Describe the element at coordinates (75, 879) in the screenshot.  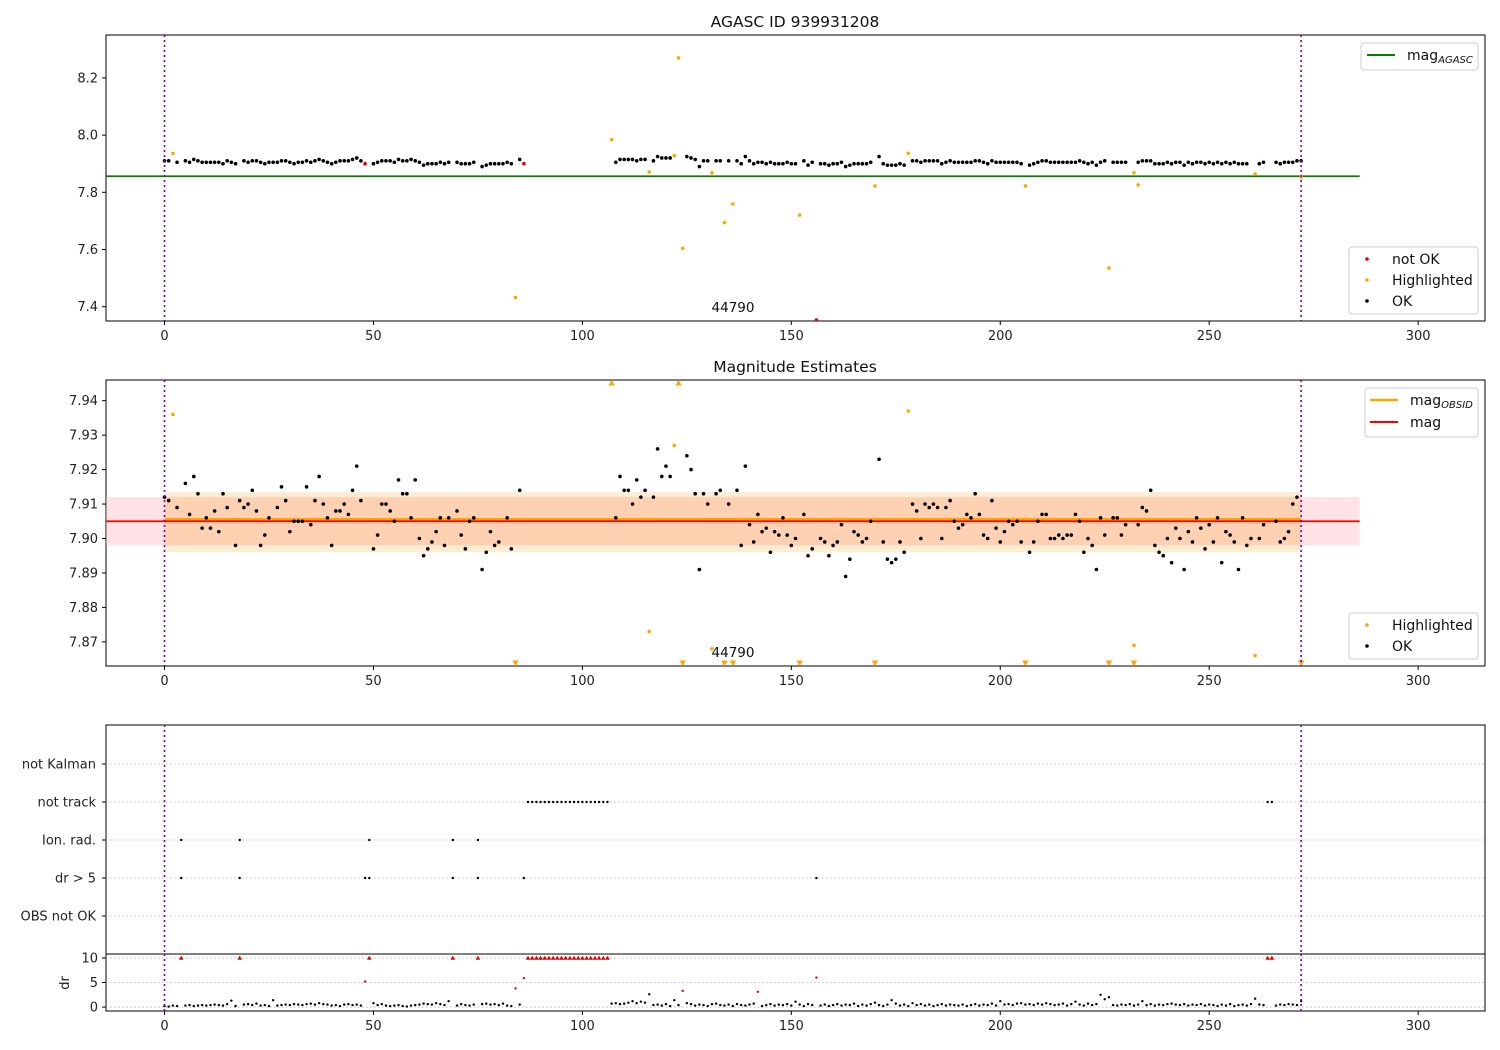
I see `flags-category-label: dr > 5` at that location.